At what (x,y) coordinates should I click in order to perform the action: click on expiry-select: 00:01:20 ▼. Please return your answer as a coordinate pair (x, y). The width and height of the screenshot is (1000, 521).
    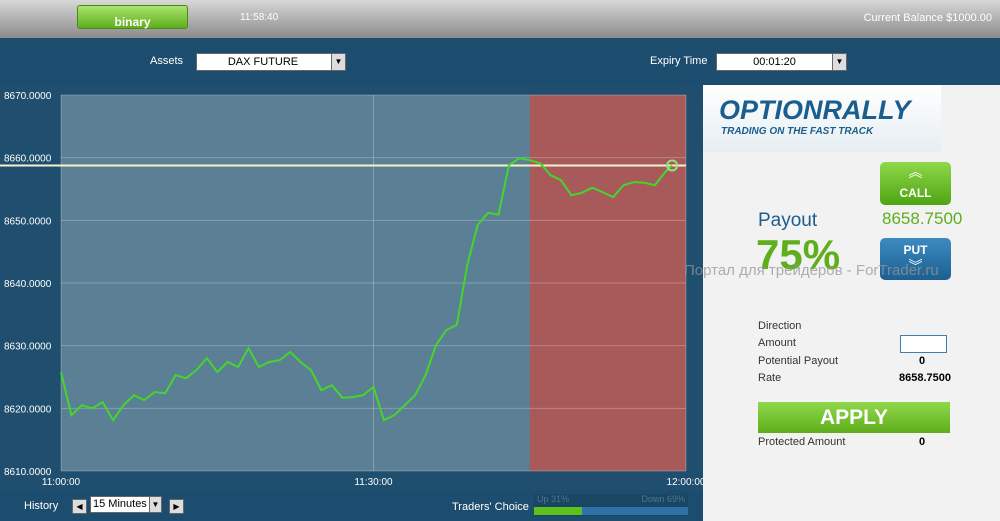
    Looking at the image, I should click on (781, 62).